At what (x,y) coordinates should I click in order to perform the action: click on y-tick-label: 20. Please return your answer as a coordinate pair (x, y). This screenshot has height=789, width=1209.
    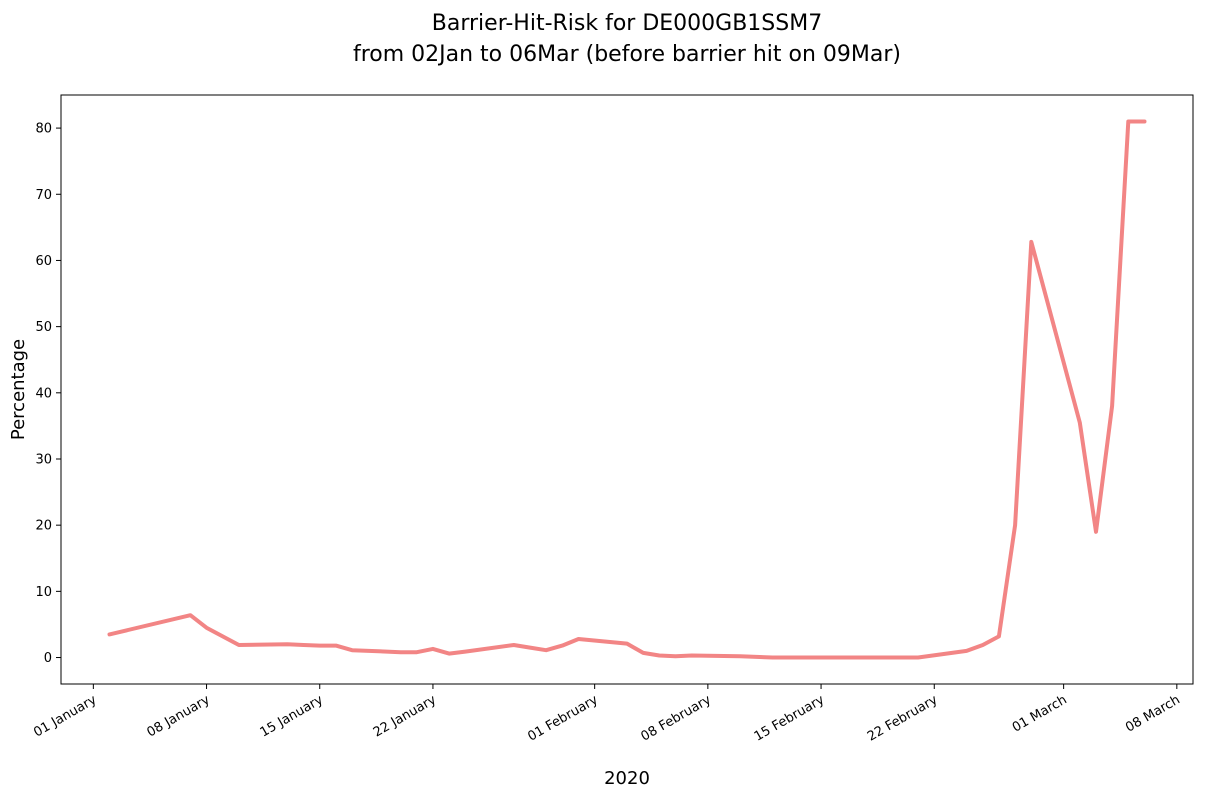
    Looking at the image, I should click on (43, 526).